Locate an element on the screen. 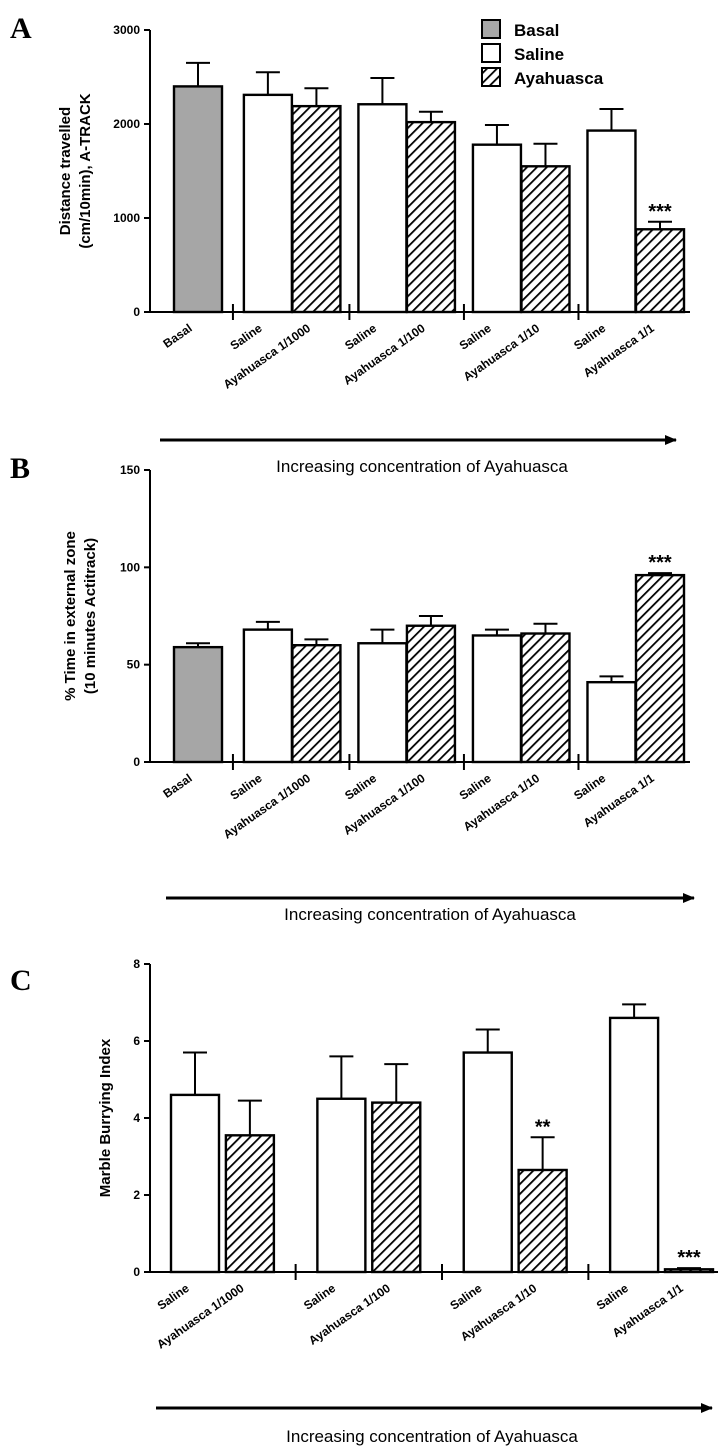 The width and height of the screenshot is (728, 1448). y-tick-label: 4 is located at coordinates (136, 1118).